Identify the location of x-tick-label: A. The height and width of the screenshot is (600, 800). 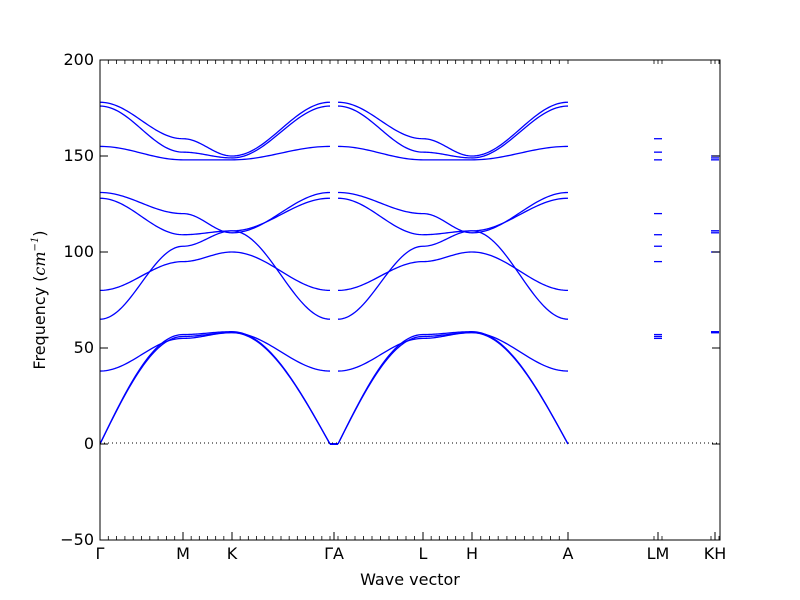
(568, 553).